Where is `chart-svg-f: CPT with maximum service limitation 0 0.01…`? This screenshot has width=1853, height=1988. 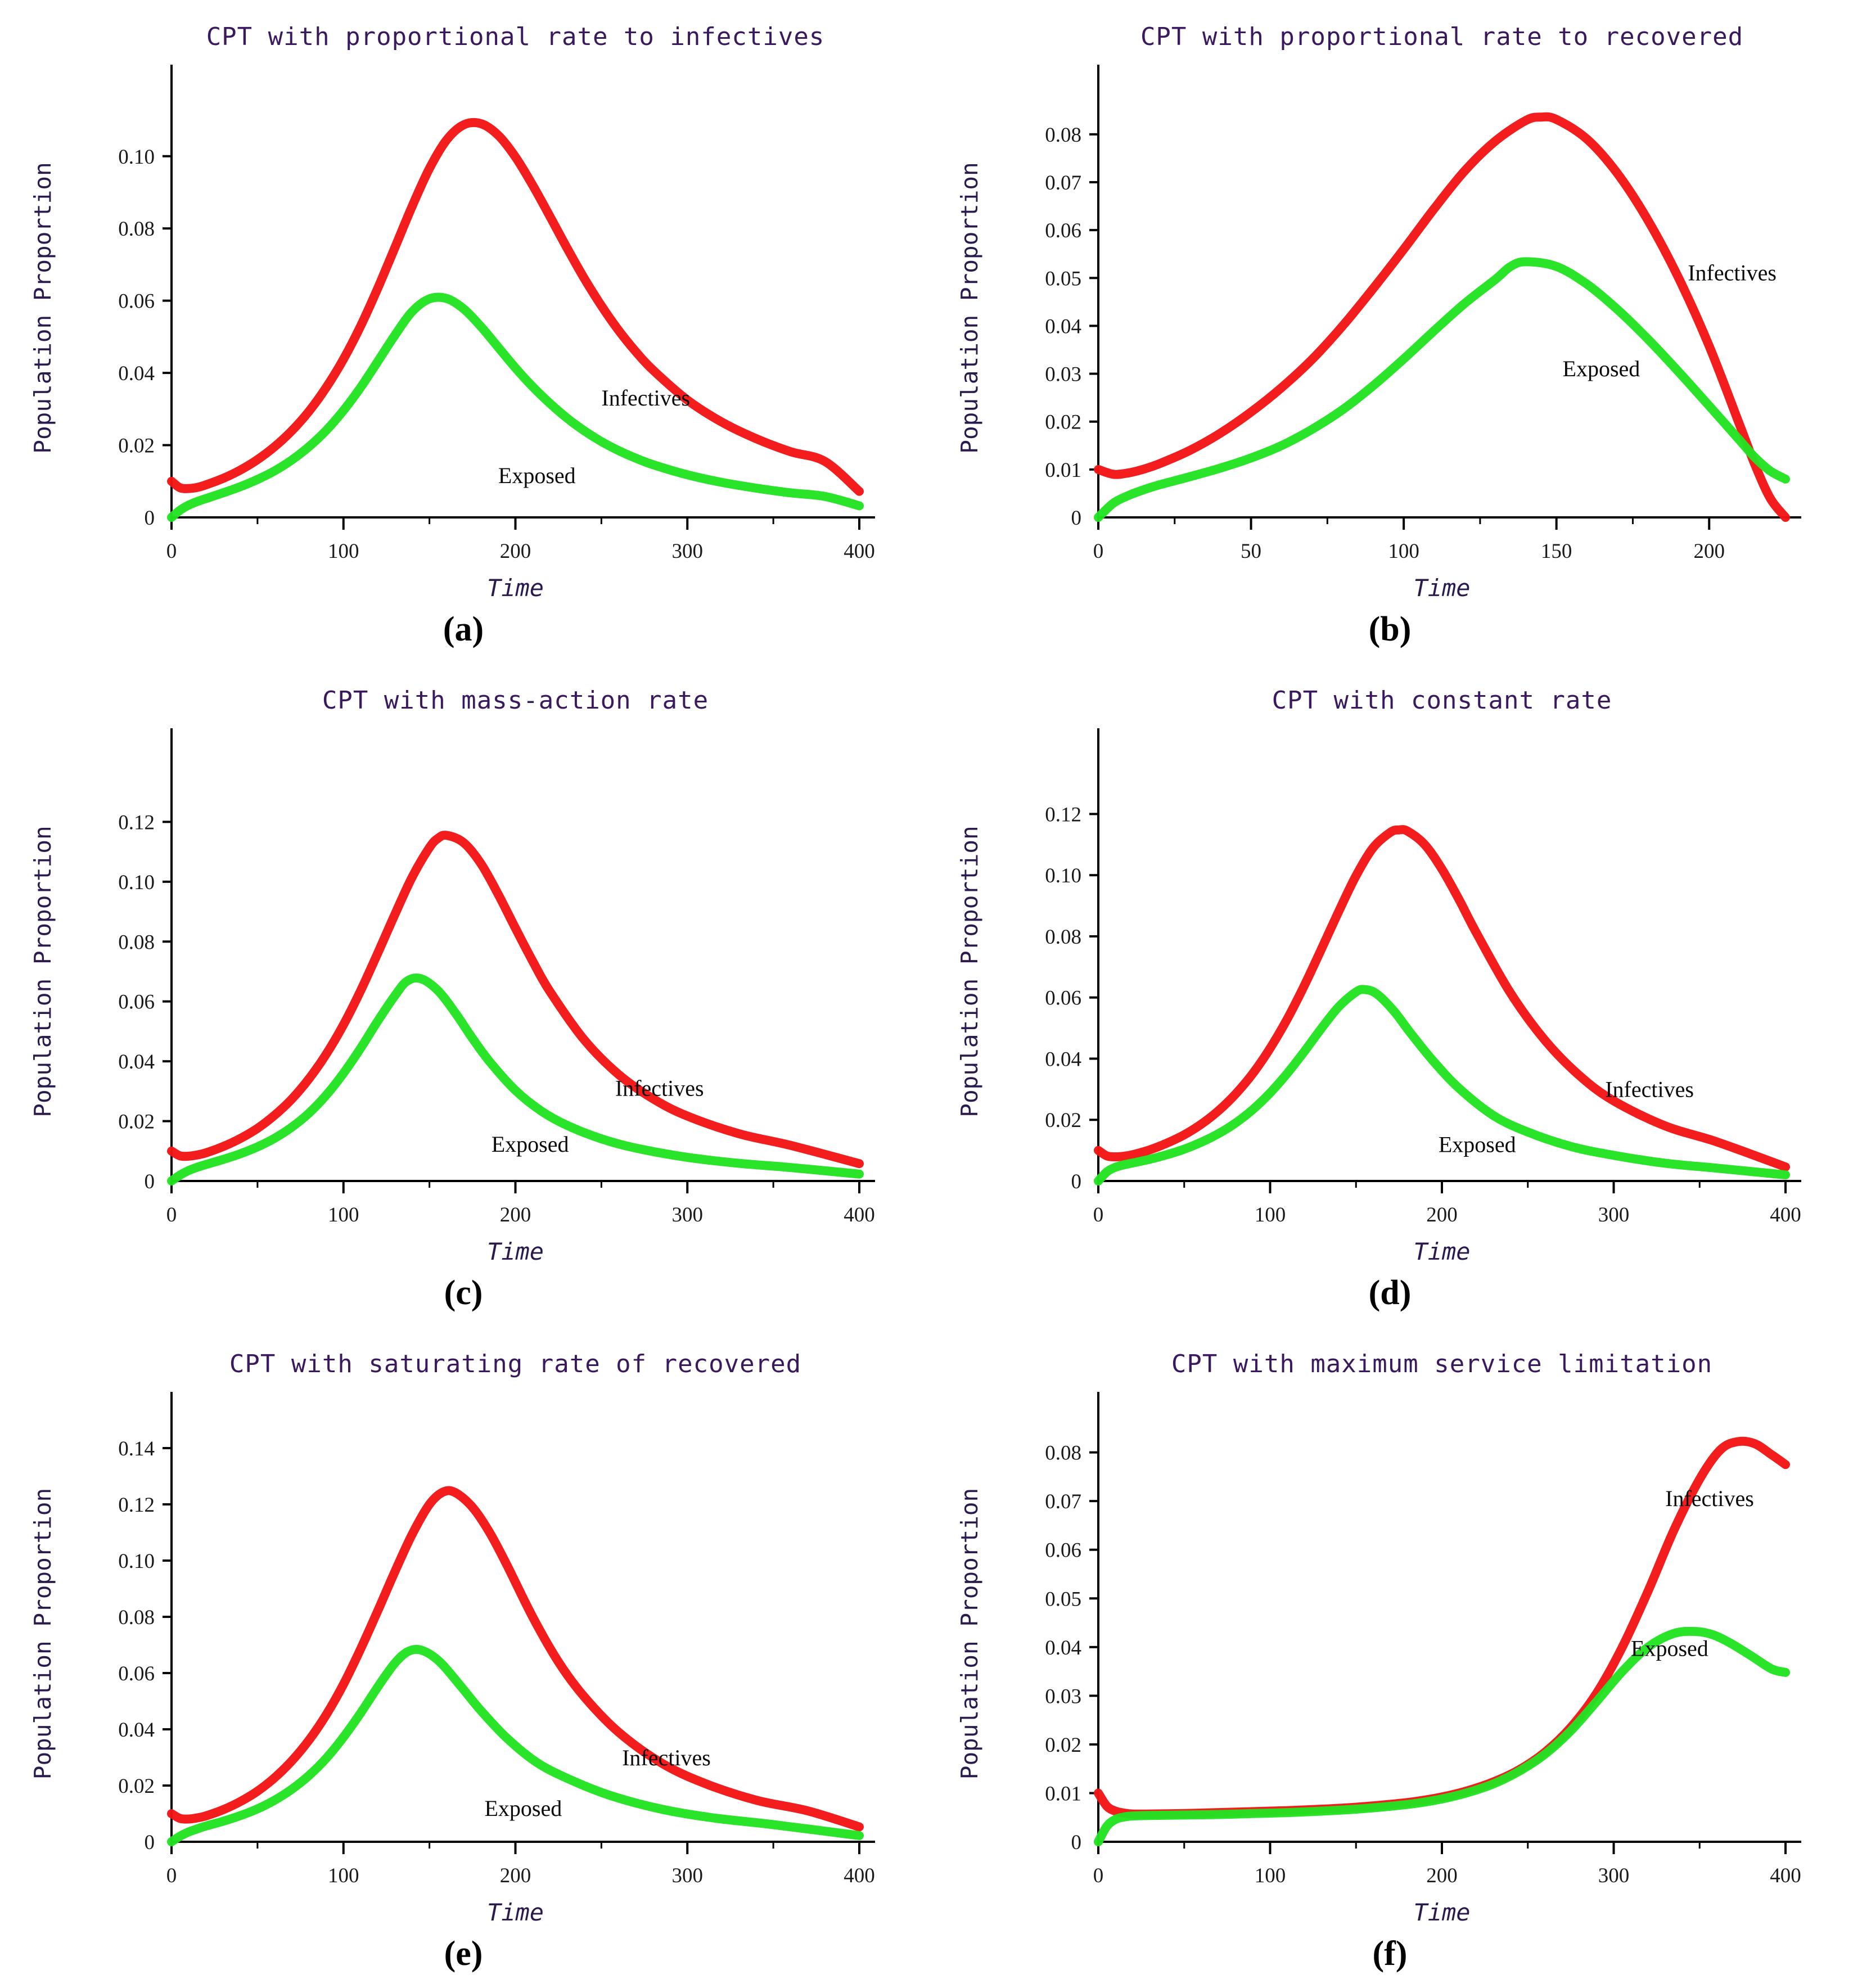 chart-svg-f: CPT with maximum service limitation 0 0.01… is located at coordinates (1378, 1638).